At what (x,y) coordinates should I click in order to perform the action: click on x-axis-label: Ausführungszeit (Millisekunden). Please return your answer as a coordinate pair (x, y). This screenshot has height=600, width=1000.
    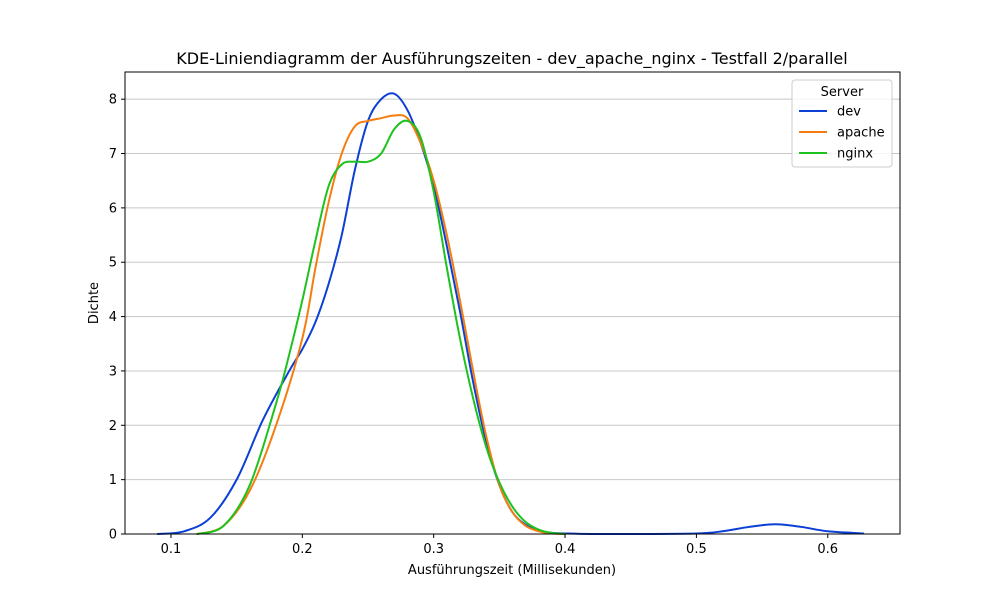
    Looking at the image, I should click on (512, 570).